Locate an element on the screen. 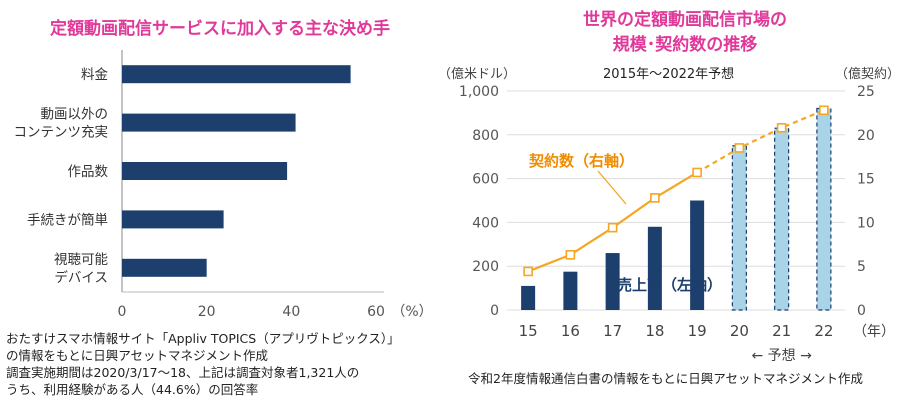  left-y-tick: 400 is located at coordinates (485, 223).